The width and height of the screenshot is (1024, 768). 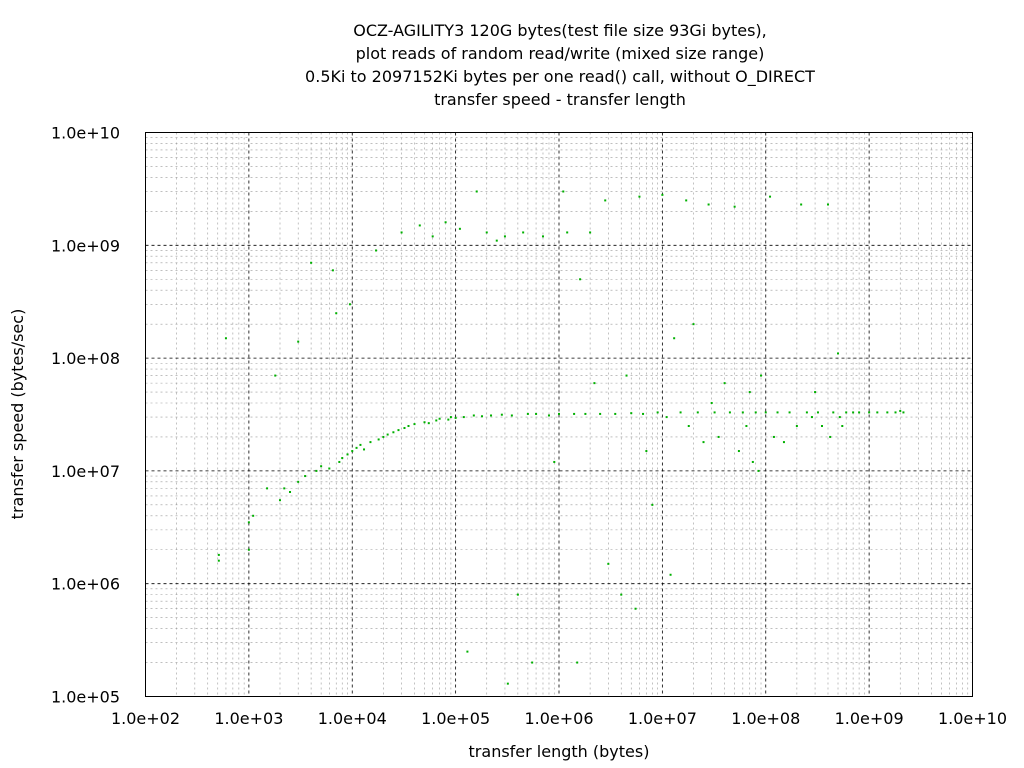 I want to click on x-tick-label: 1.0e+07, so click(x=662, y=718).